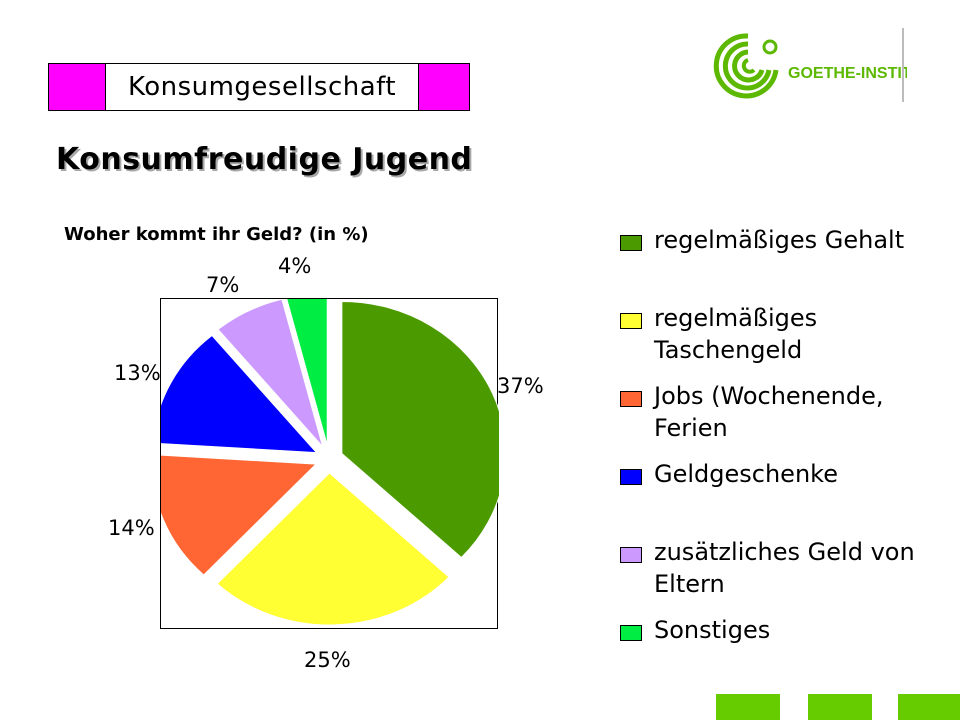  I want to click on header-accent-left, so click(77, 87).